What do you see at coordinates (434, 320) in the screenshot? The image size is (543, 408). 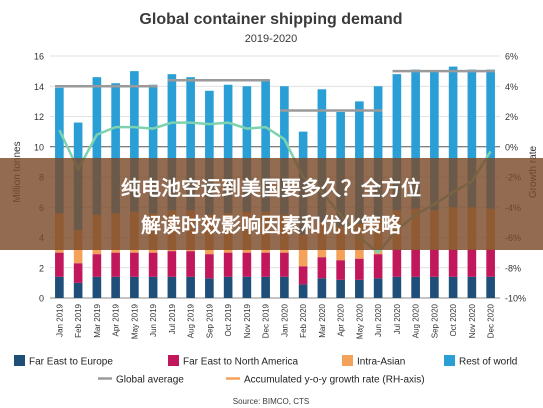 I see `x-tick-label: Sep 2020` at bounding box center [434, 320].